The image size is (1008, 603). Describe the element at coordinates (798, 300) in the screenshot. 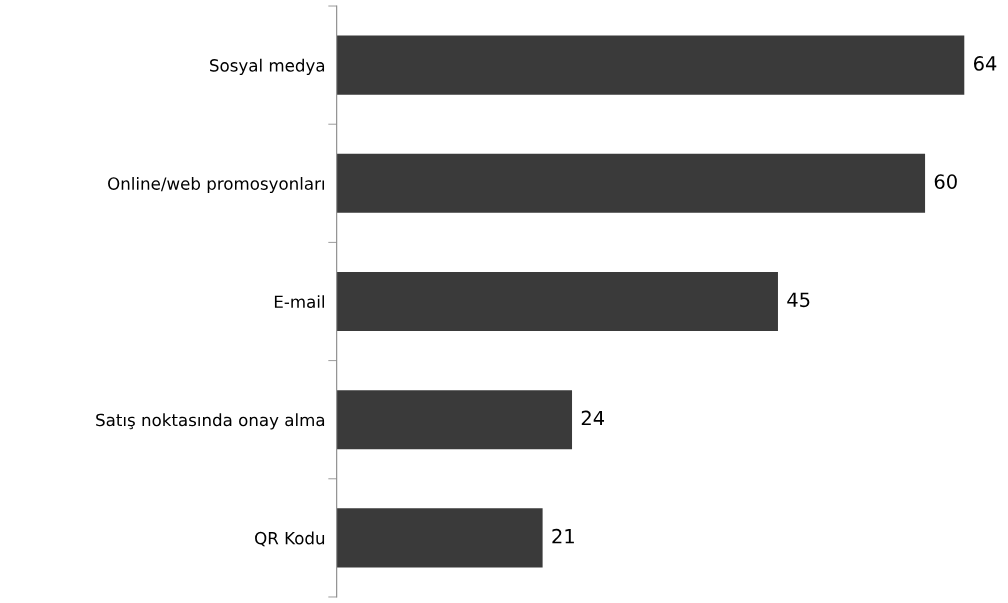

I see `data-label: 45` at that location.